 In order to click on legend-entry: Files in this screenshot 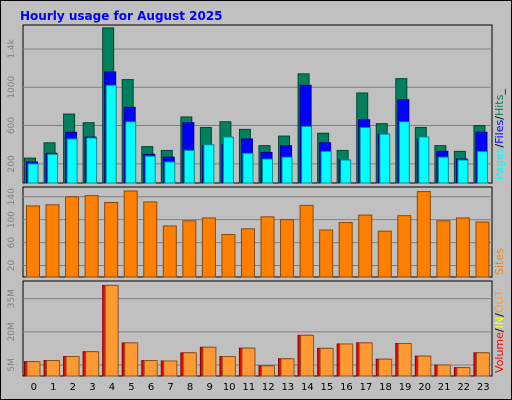, I will do `click(499, 131)`.